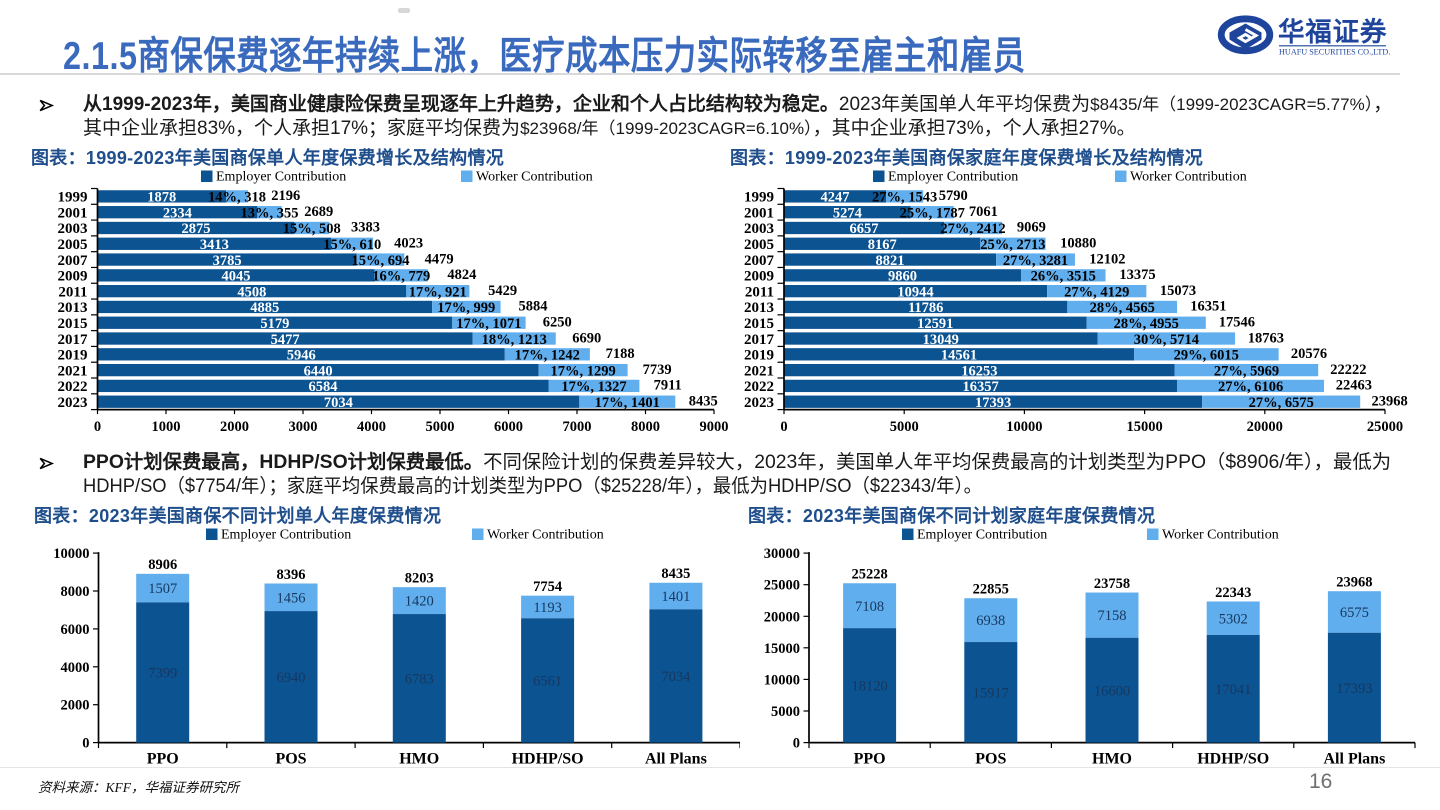  I want to click on svg-text: 5946, so click(301, 356).